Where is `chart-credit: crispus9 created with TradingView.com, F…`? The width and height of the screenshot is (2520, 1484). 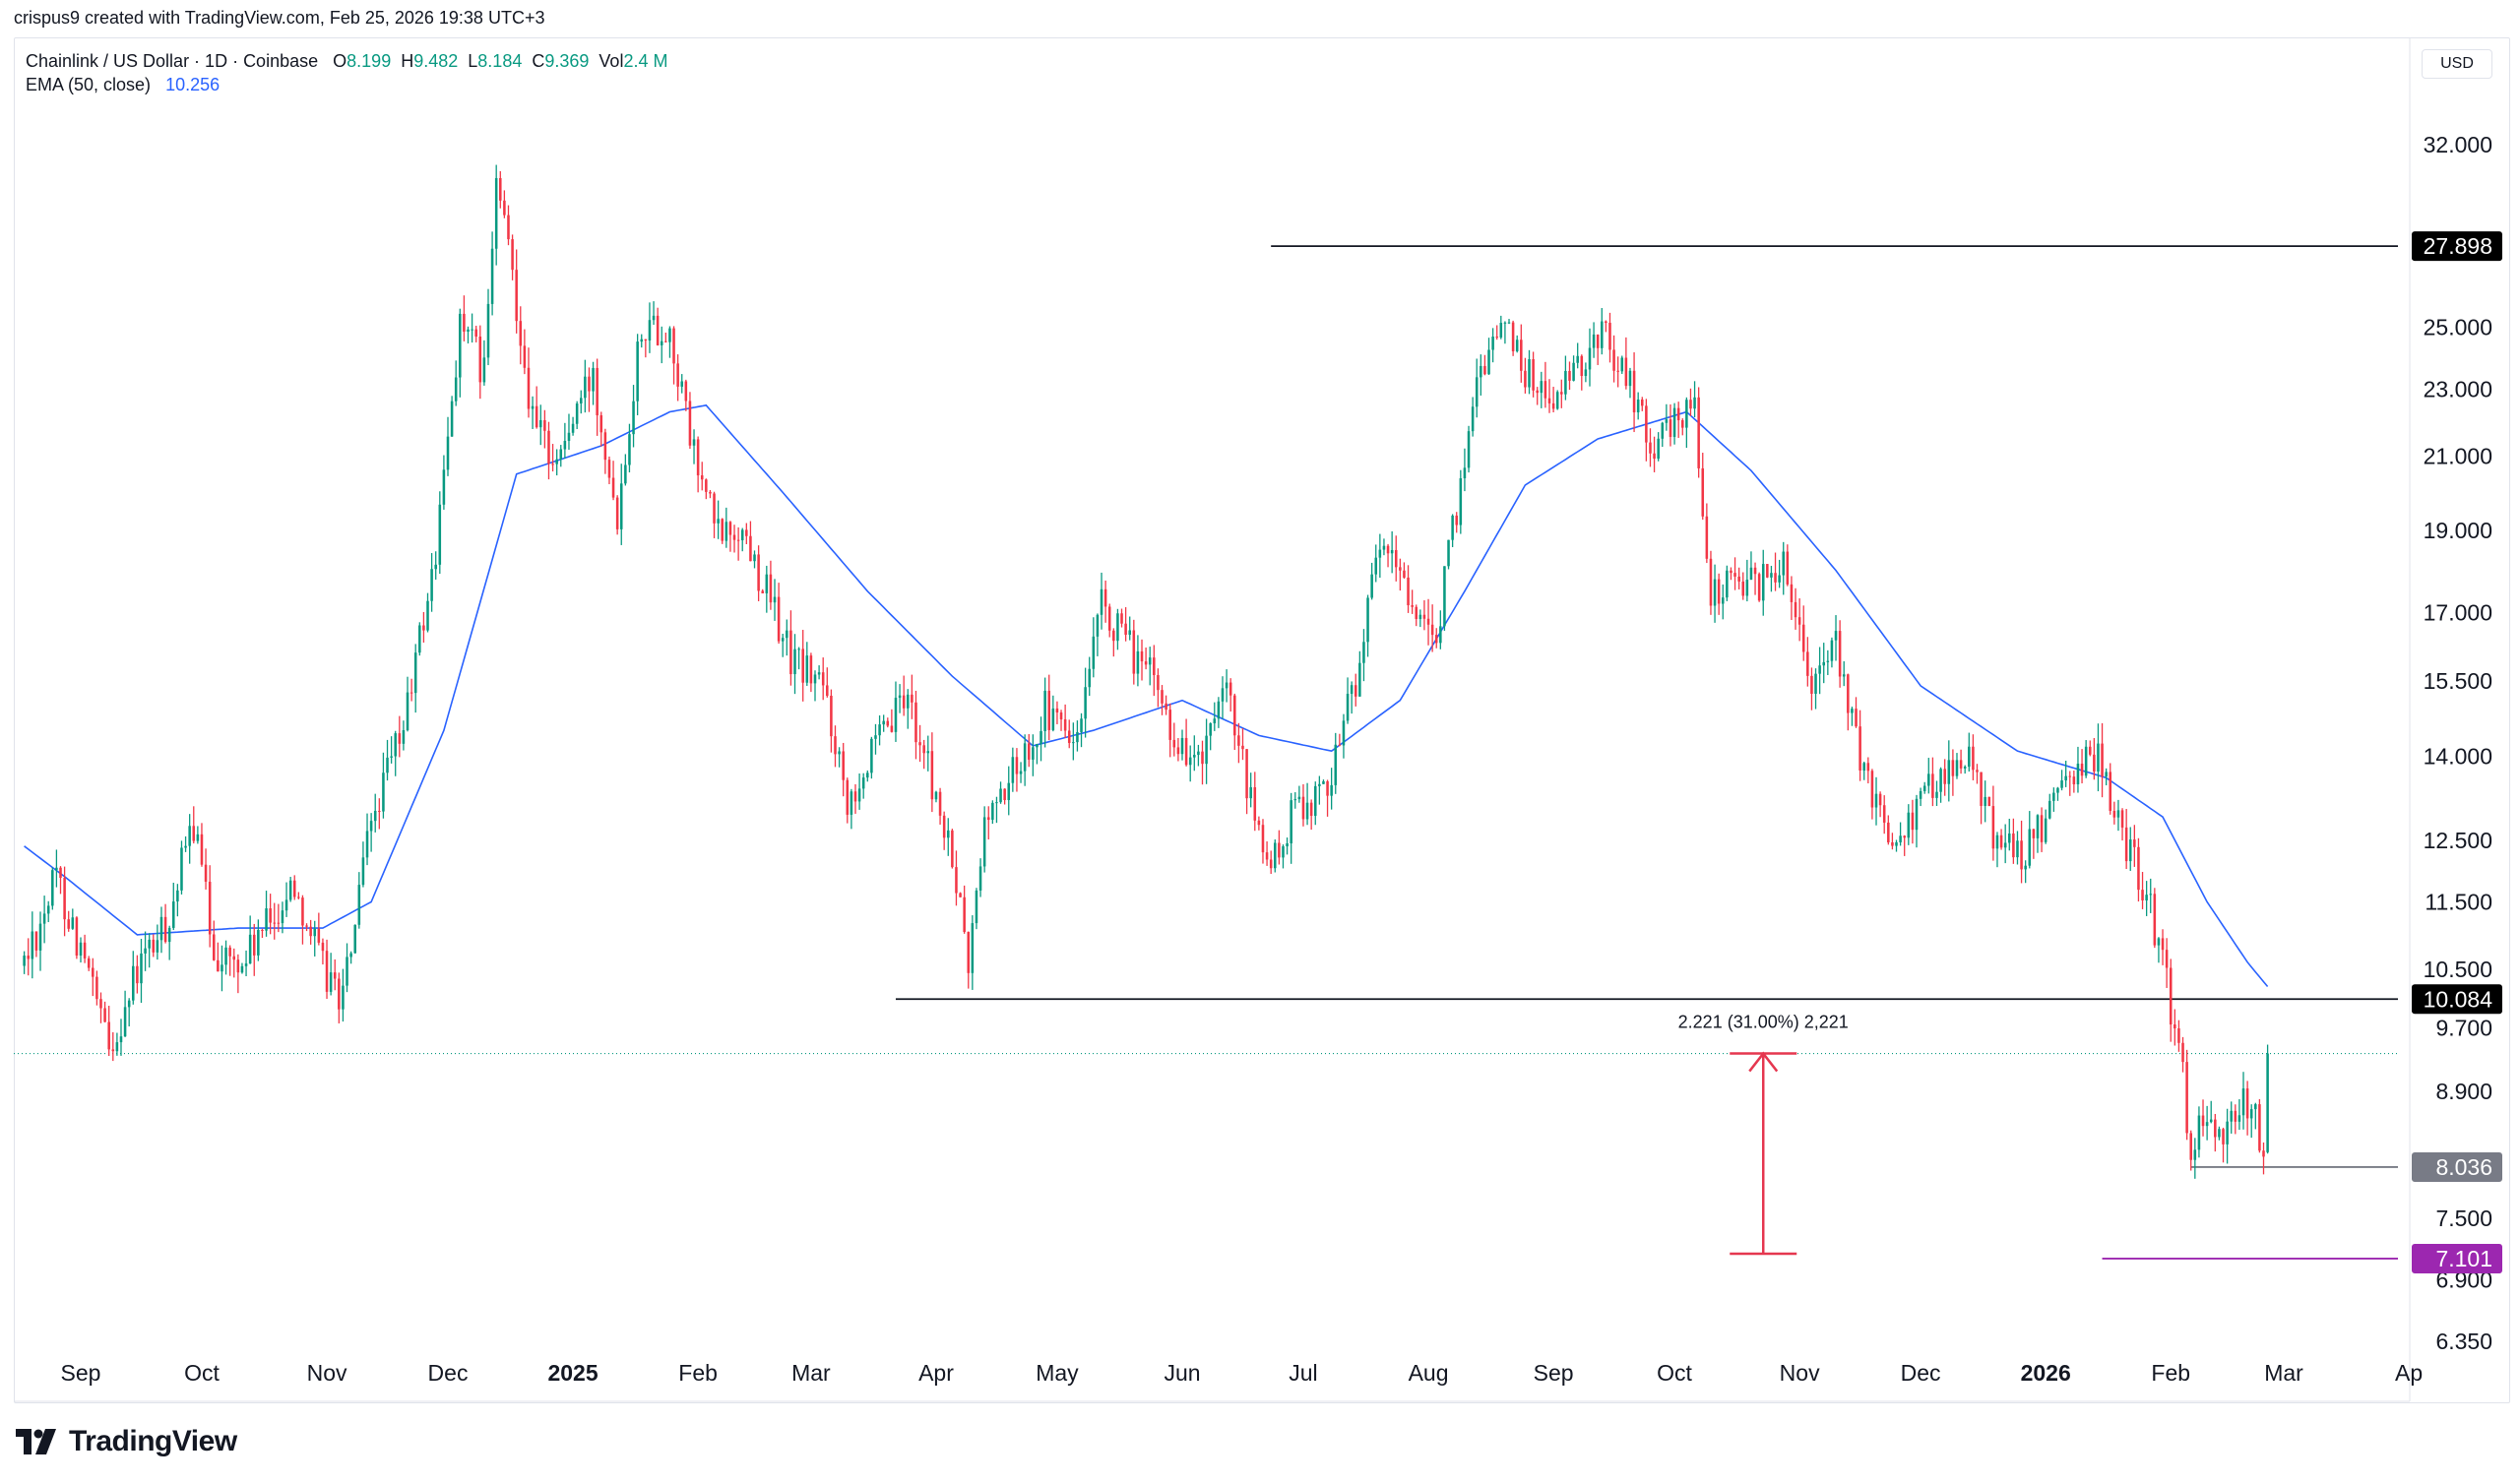 chart-credit: crispus9 created with TradingView.com, F… is located at coordinates (279, 18).